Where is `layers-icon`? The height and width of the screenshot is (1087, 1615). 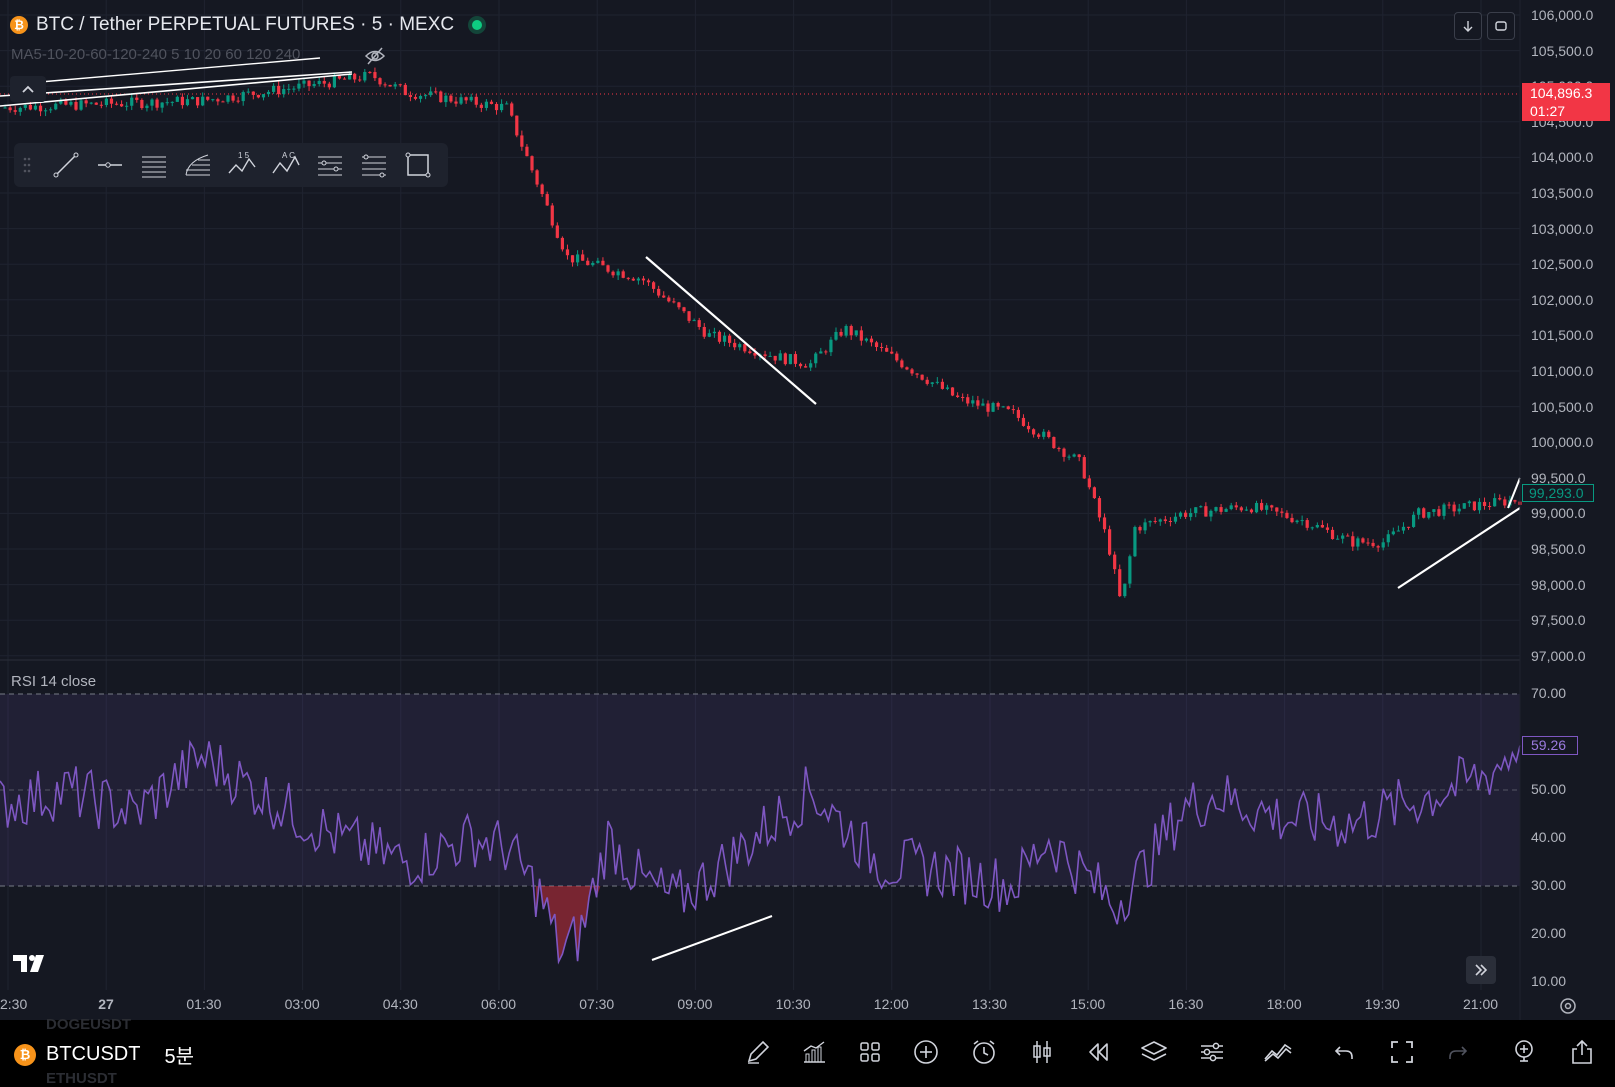
layers-icon is located at coordinates (1154, 1051).